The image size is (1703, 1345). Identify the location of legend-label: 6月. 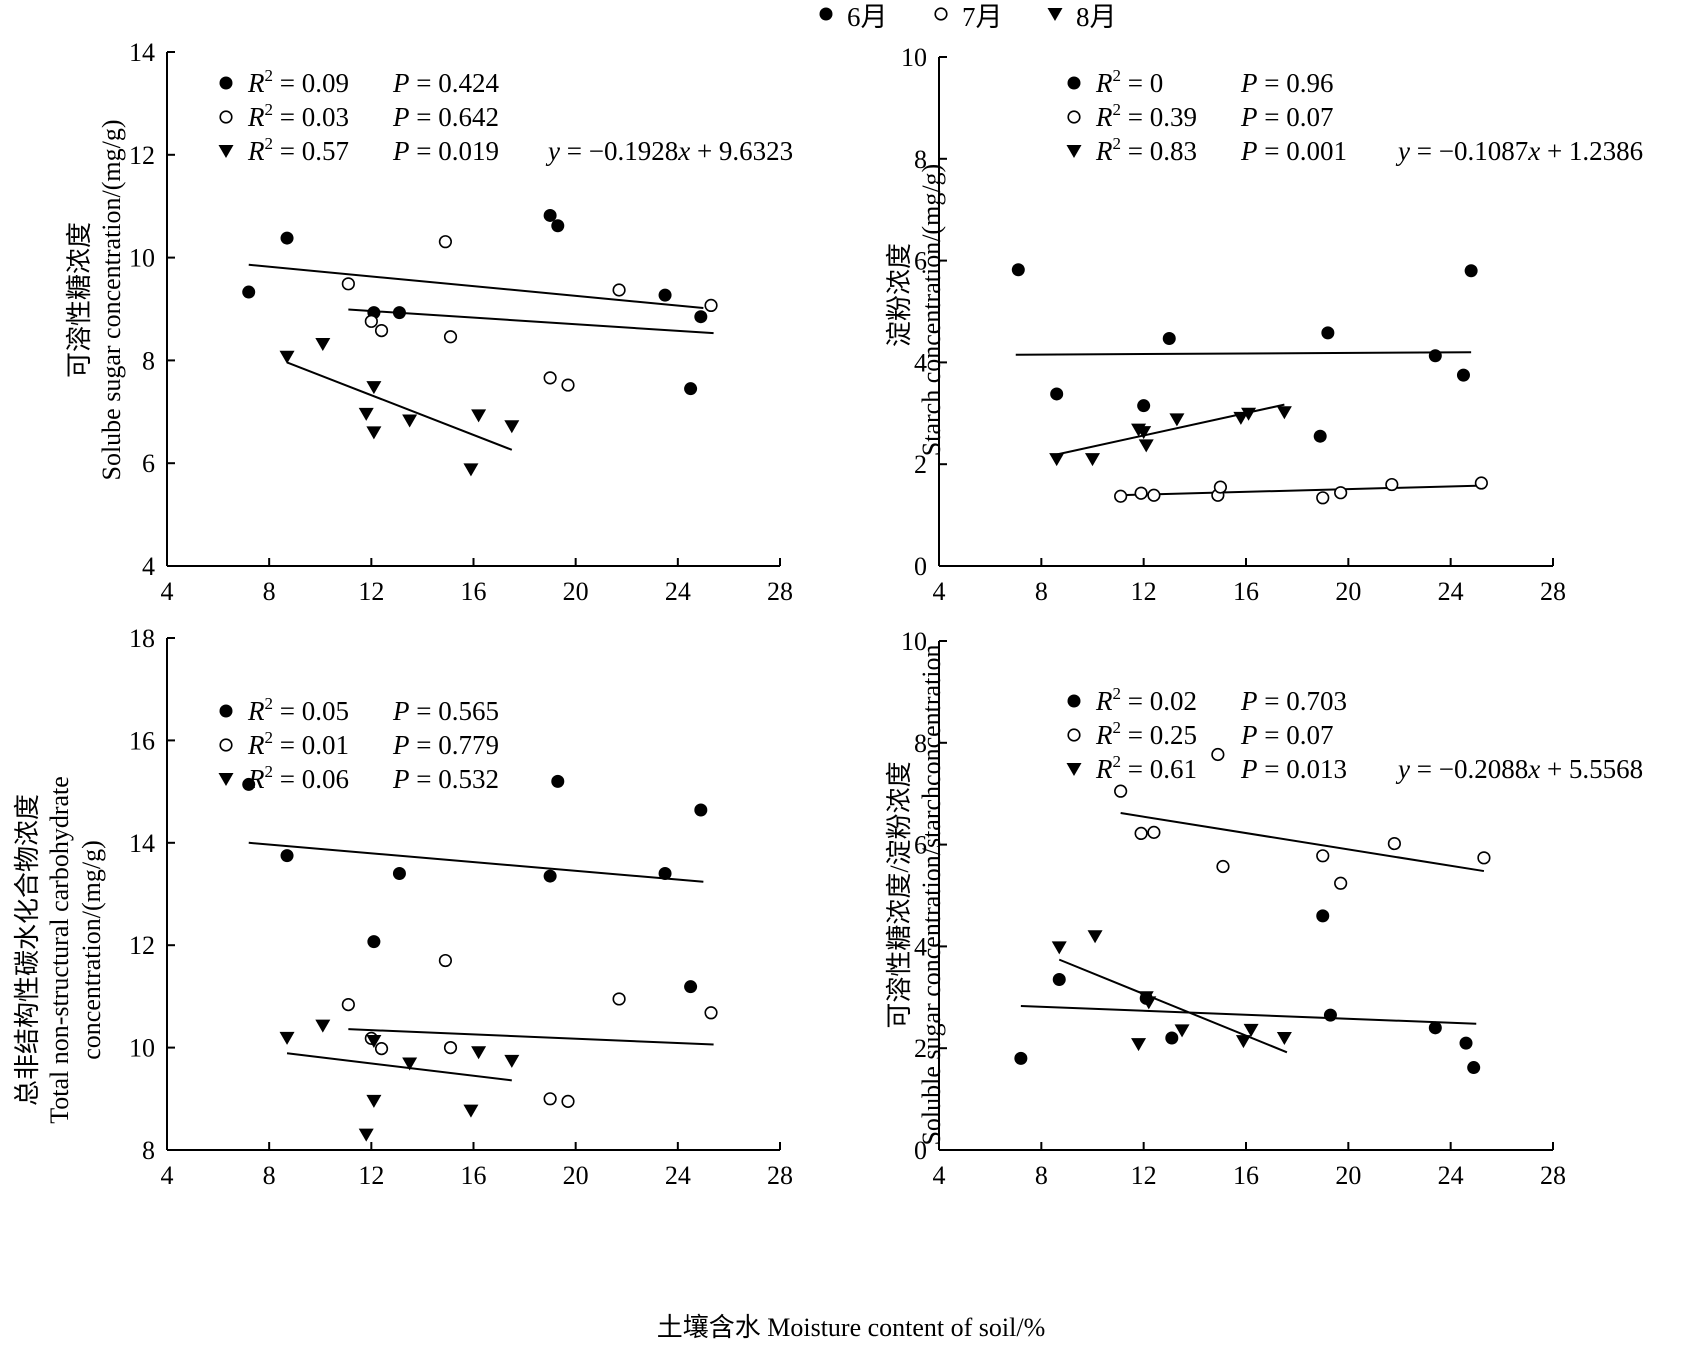
(867, 17).